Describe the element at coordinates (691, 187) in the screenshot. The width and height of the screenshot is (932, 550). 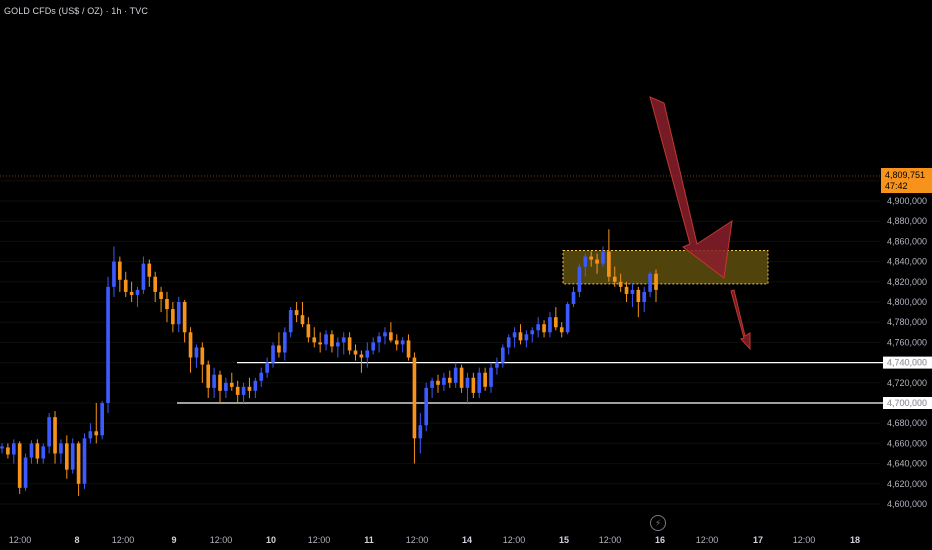
I see `projection-arrow-large` at that location.